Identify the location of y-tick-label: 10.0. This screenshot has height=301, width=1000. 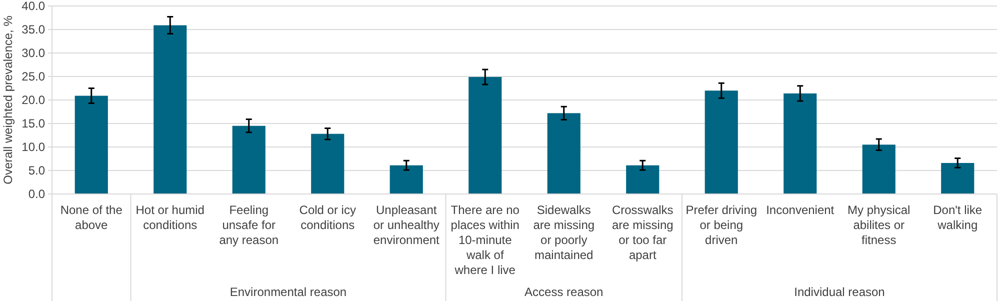
(34, 147).